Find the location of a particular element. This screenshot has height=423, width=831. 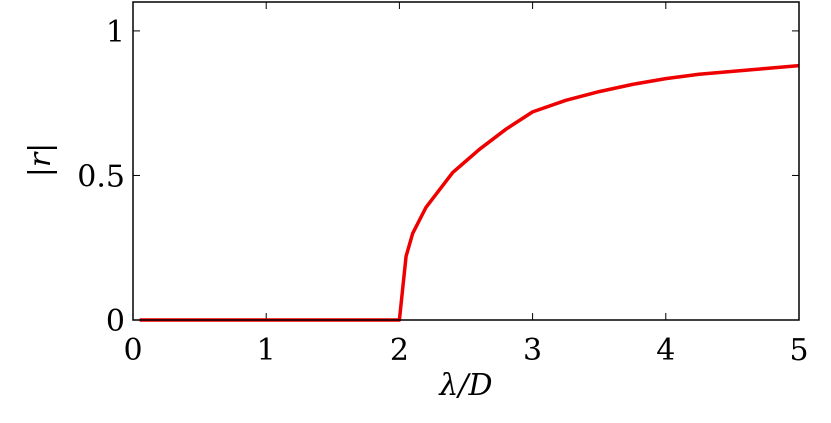

y-tick-label: 0.5 is located at coordinates (101, 176).